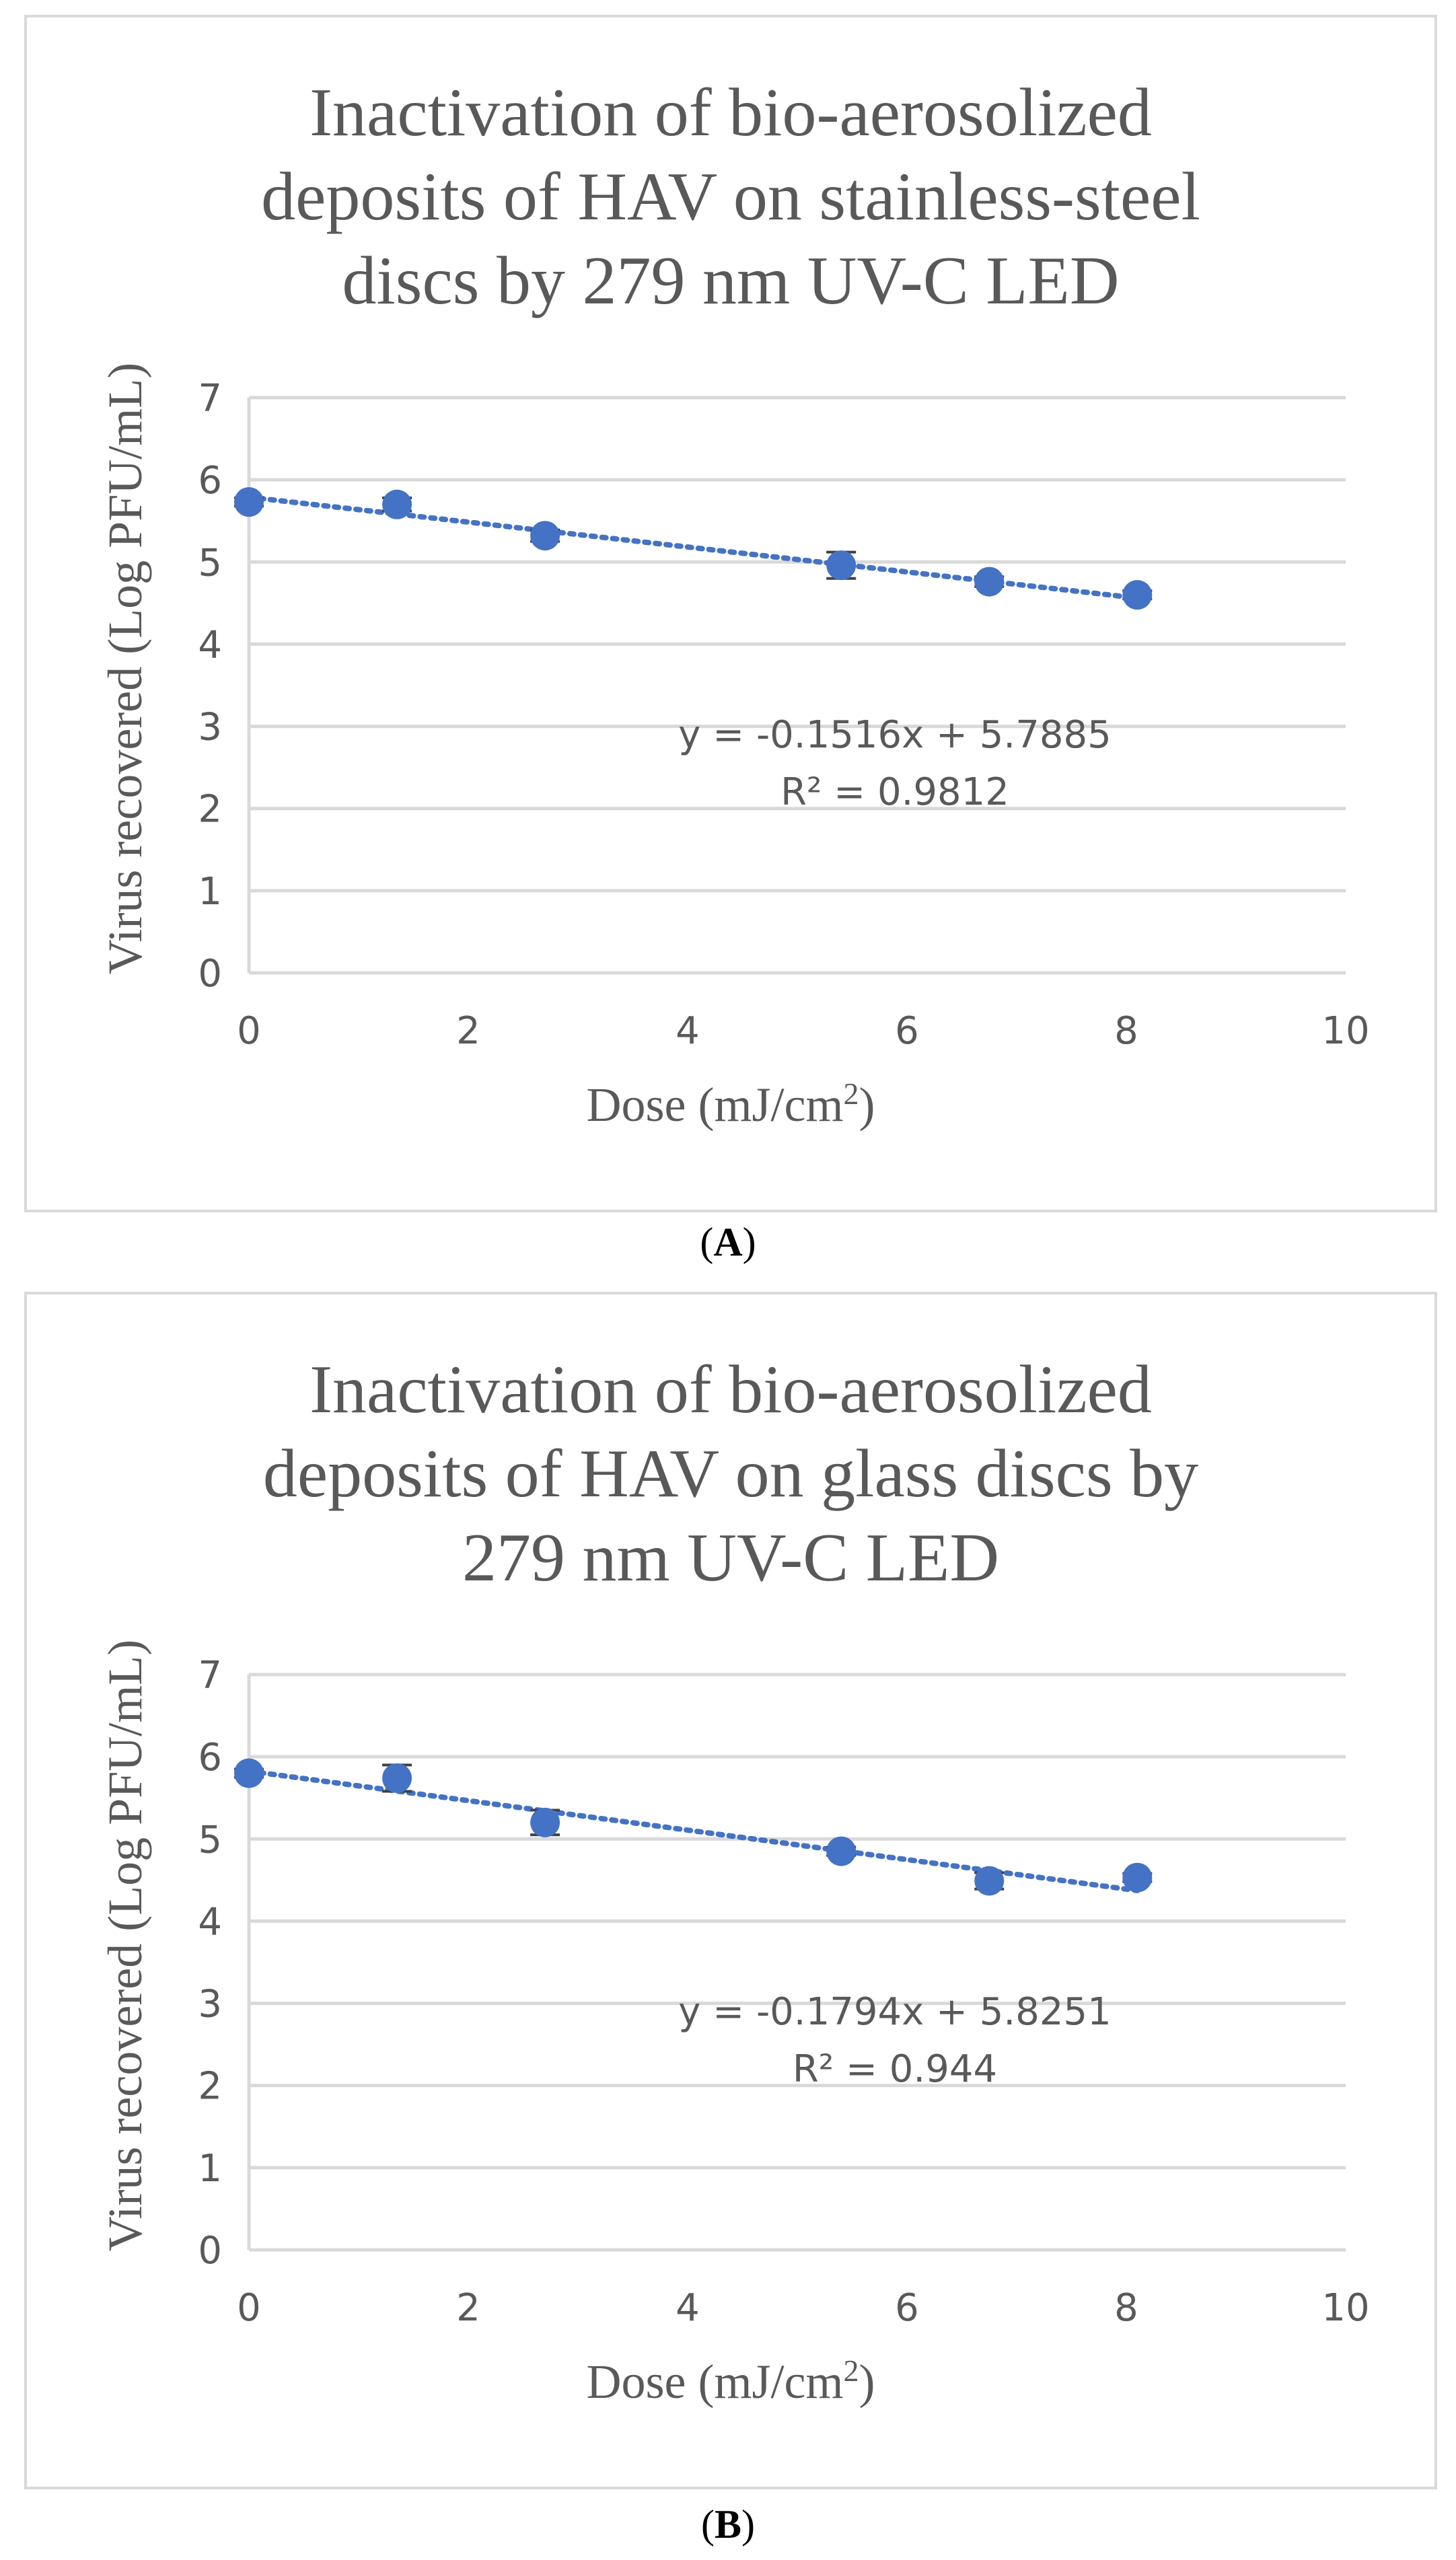 The height and width of the screenshot is (2560, 1456). Describe the element at coordinates (730, 281) in the screenshot. I see `chart-title-line: discs by 279 nm UV-C LED` at that location.